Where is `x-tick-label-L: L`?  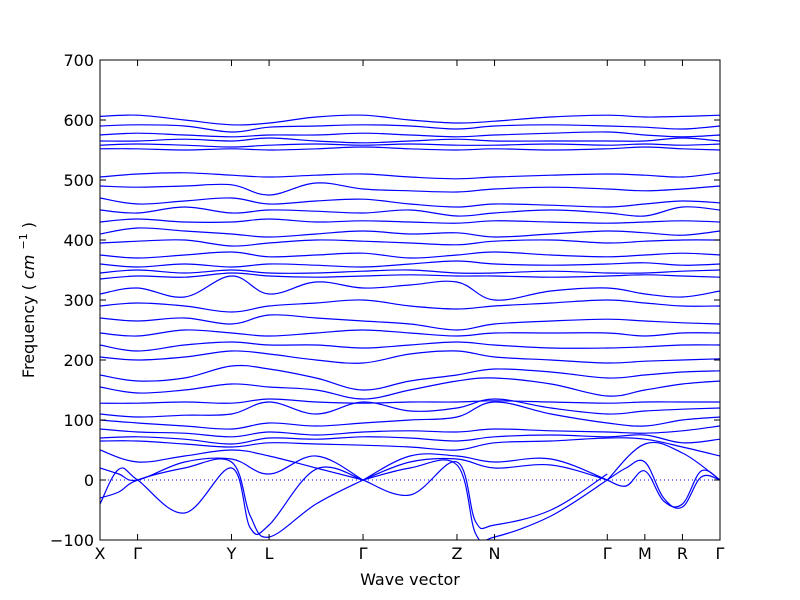
x-tick-label-L: L is located at coordinates (269, 553).